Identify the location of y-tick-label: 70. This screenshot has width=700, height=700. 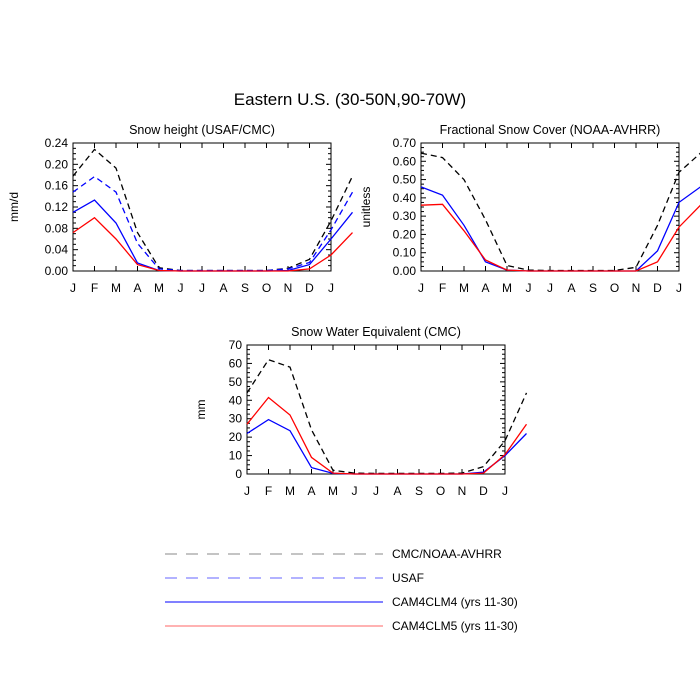
(236, 345).